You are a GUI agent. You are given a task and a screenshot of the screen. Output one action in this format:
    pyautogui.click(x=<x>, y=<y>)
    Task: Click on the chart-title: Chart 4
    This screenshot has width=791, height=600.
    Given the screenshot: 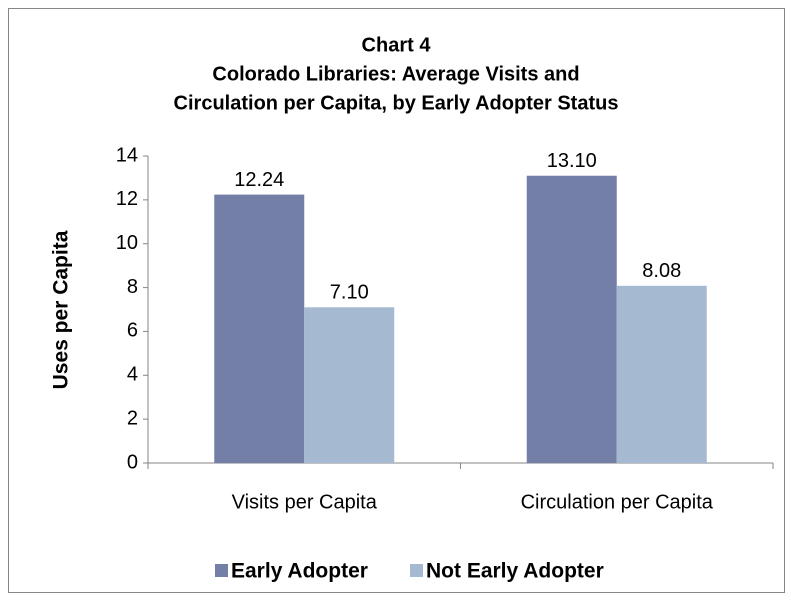 What is the action you would take?
    pyautogui.click(x=397, y=45)
    